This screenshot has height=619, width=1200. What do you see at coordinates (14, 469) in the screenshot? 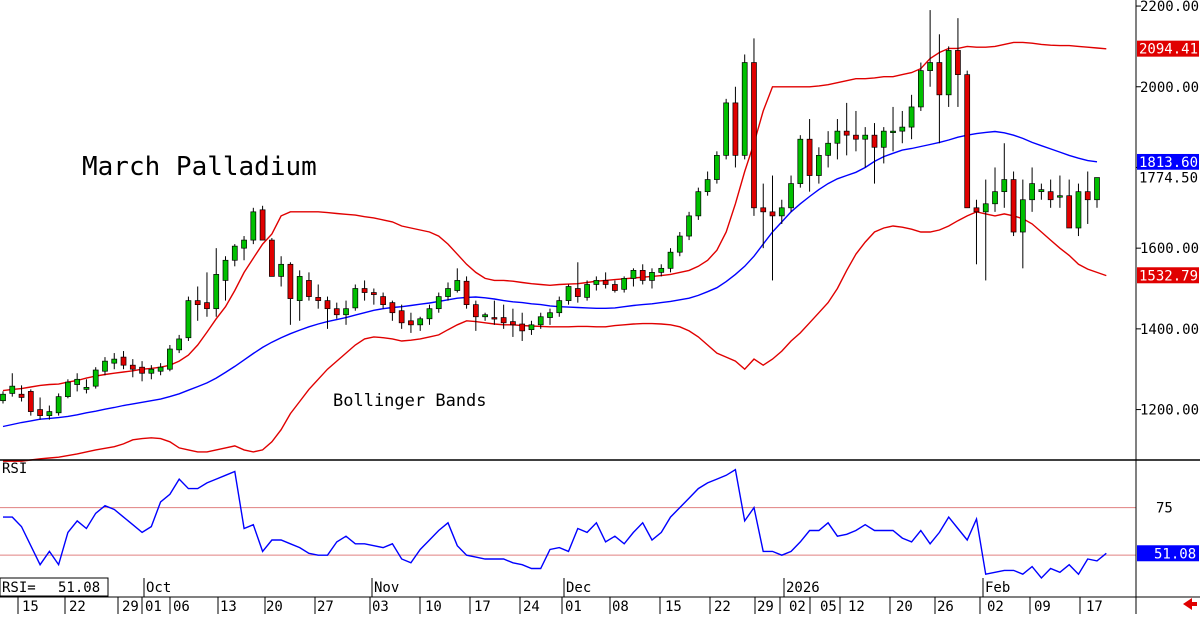
I see `rsi-label: RSI` at bounding box center [14, 469].